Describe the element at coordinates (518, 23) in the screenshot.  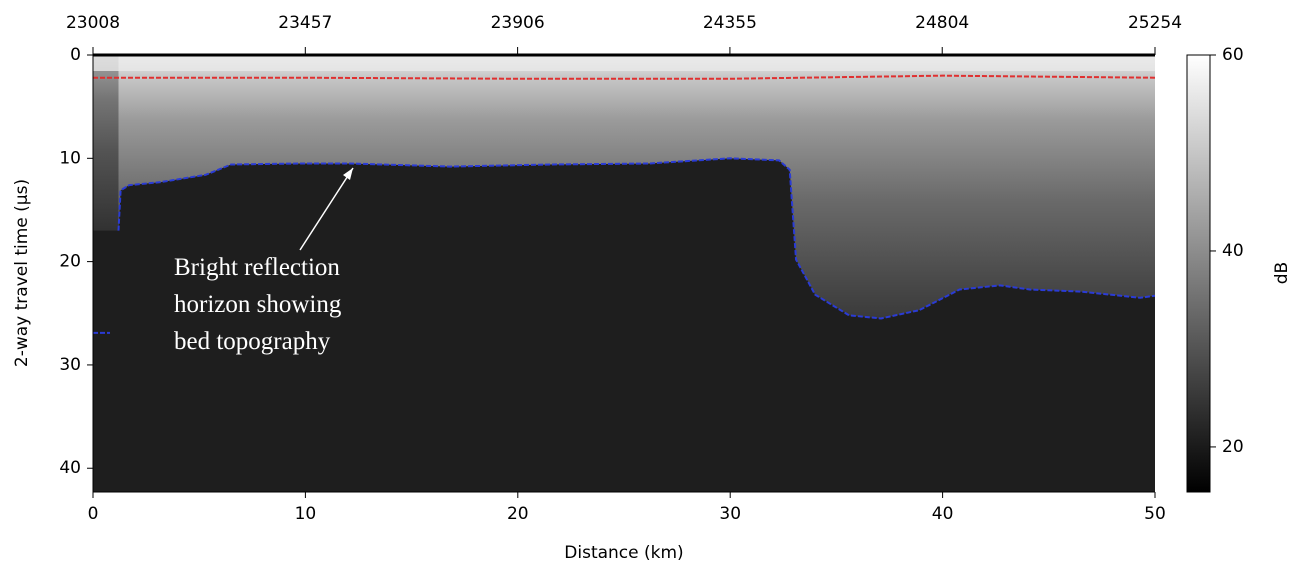
I see `x2-tick-label: 23906` at that location.